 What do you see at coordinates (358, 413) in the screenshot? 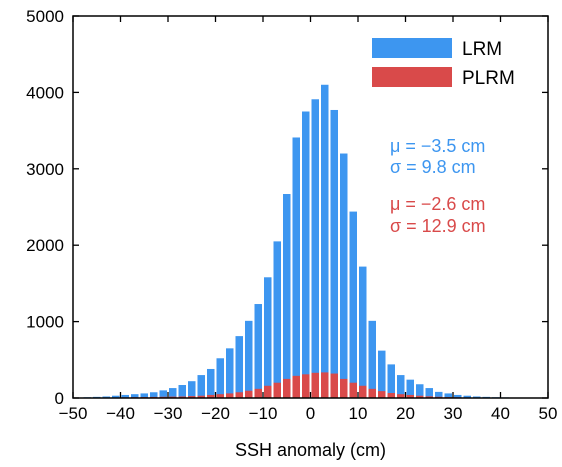
I see `x-tick-label: 10` at bounding box center [358, 413].